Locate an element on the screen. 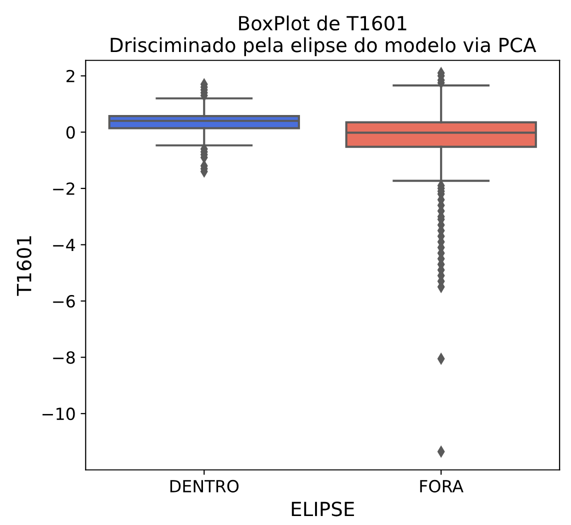  y-tick-label: −8 is located at coordinates (64, 357).